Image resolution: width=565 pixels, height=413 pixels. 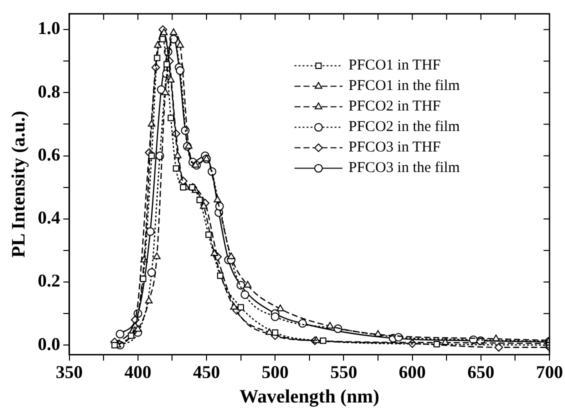 I want to click on y-axis-title: PL Intensity (a.u.), so click(x=19, y=184).